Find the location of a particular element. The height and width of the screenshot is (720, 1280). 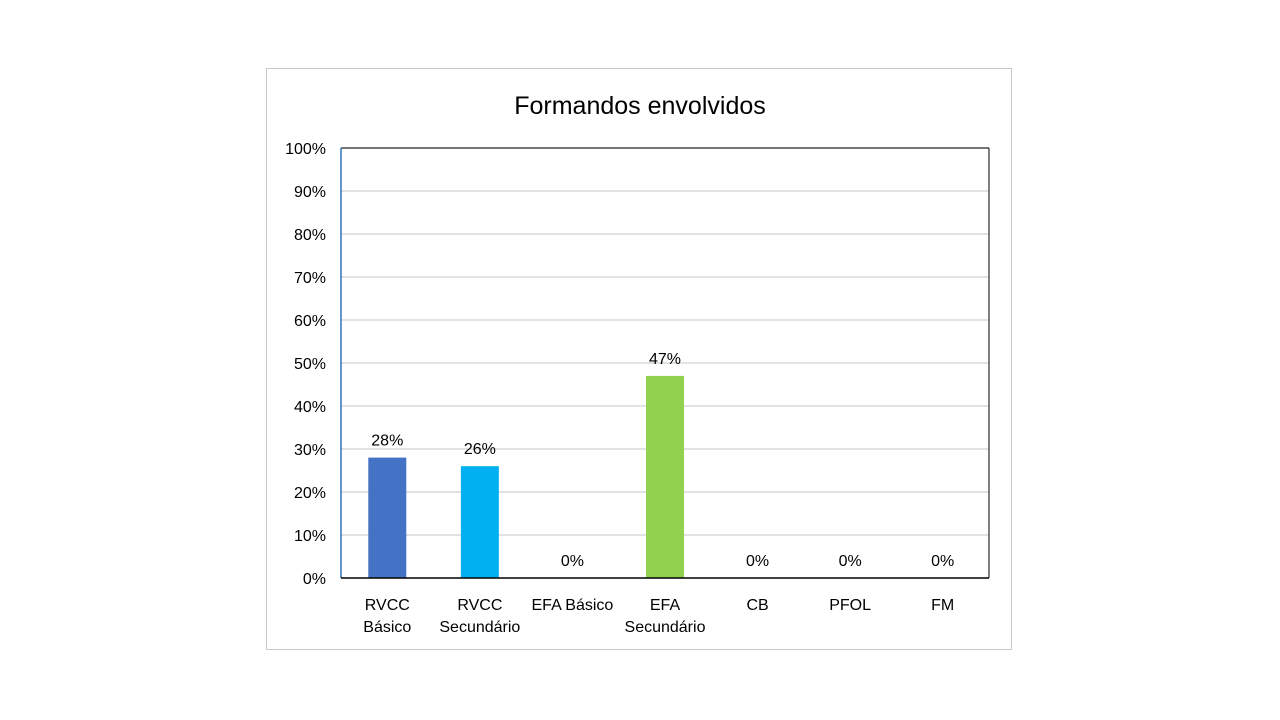

y-axis-ticks: 0% 10% 20% 30% 40% 50% 60% 70% 80% 90% 100% is located at coordinates (305, 364).